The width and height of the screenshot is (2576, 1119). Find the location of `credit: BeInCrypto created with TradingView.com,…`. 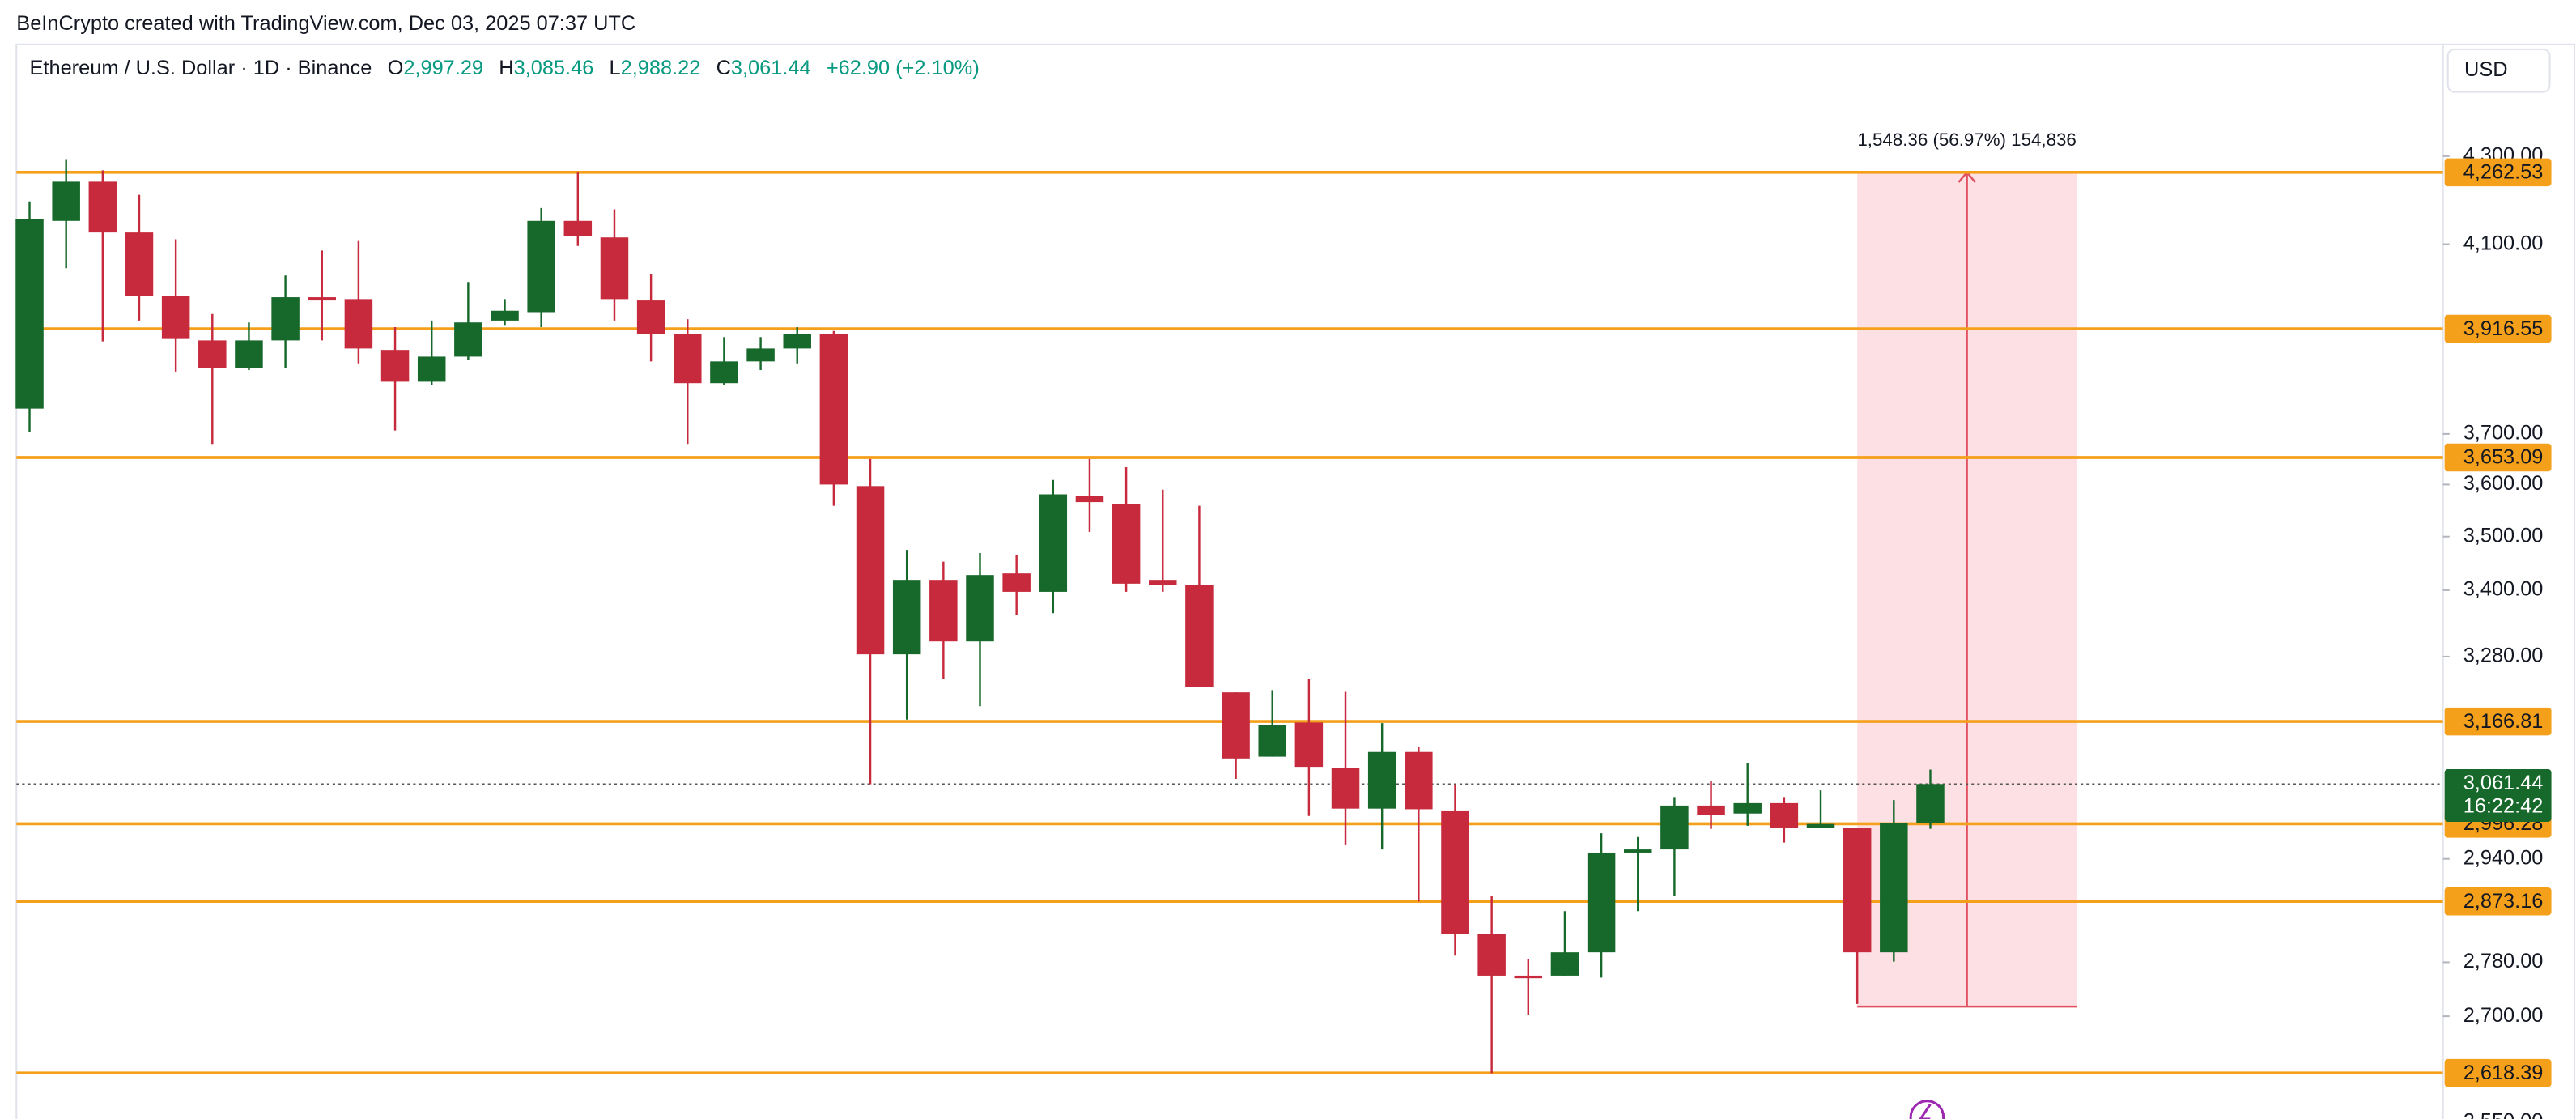

credit: BeInCrypto created with TradingView.com,… is located at coordinates (325, 24).